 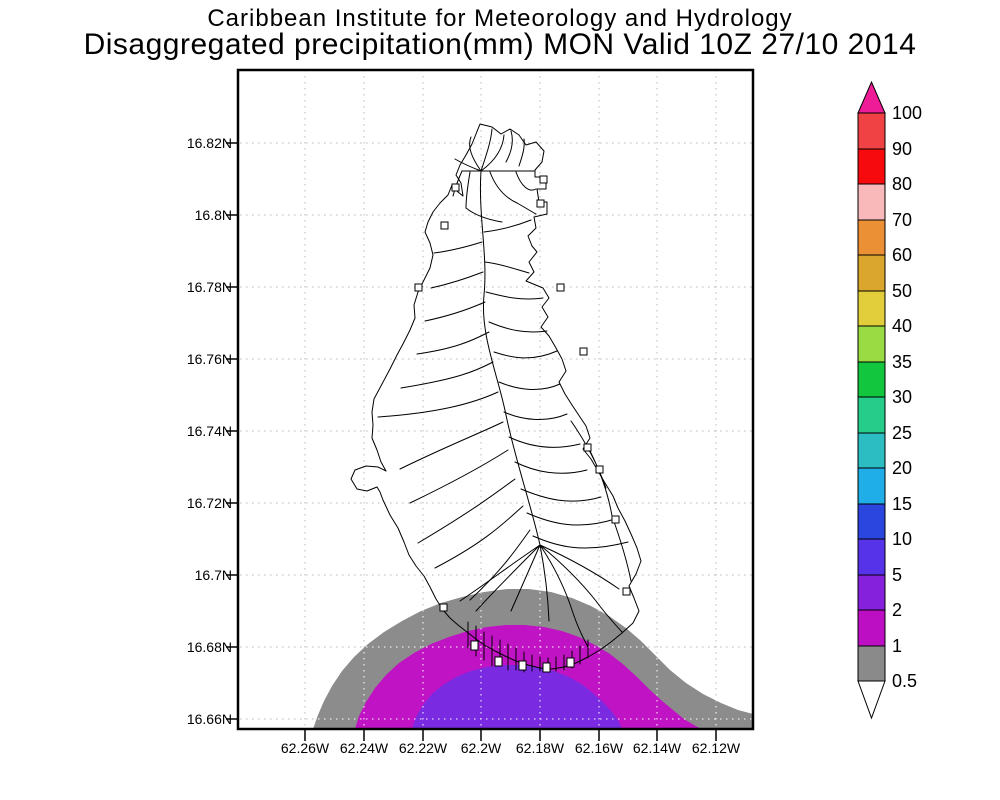 What do you see at coordinates (305, 748) in the screenshot?
I see `lon-tick-label: 62.26W` at bounding box center [305, 748].